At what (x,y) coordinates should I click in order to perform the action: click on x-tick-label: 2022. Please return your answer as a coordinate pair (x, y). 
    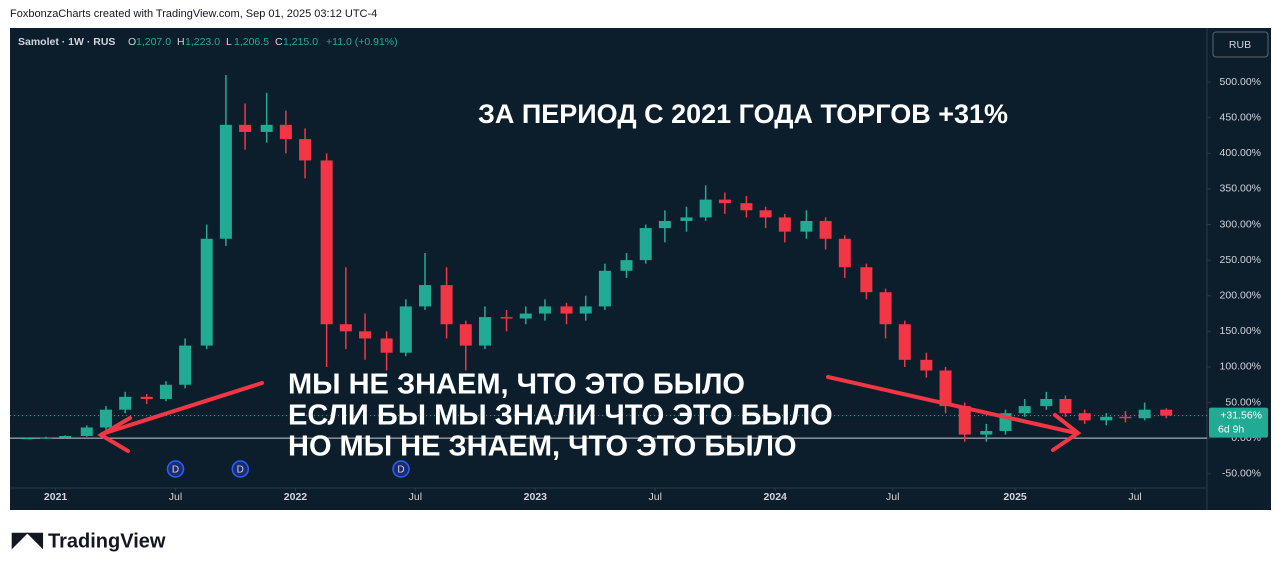
    Looking at the image, I should click on (296, 497).